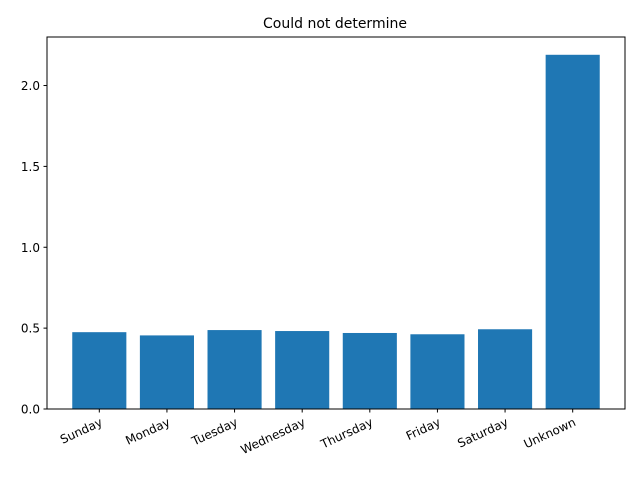 This screenshot has height=480, width=640. Describe the element at coordinates (81, 431) in the screenshot. I see `x-tick-label: Sunday` at that location.